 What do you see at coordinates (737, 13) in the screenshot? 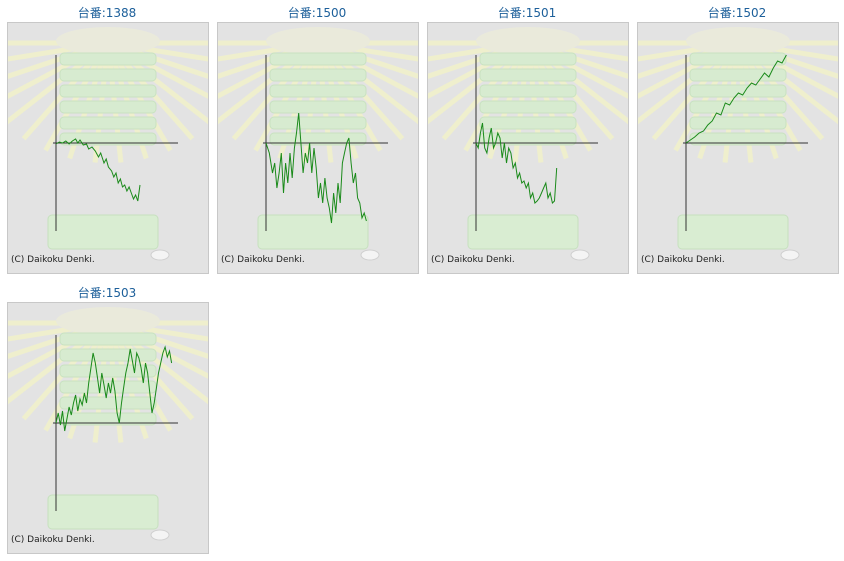
I see `machine-title: 台番:1502` at bounding box center [737, 13].